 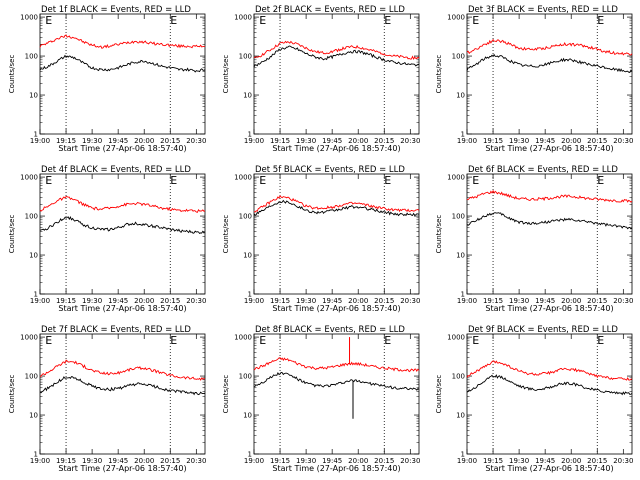 What do you see at coordinates (116, 330) in the screenshot?
I see `panel-title: Det 7f BLACK = Events, RED = LLD` at bounding box center [116, 330].